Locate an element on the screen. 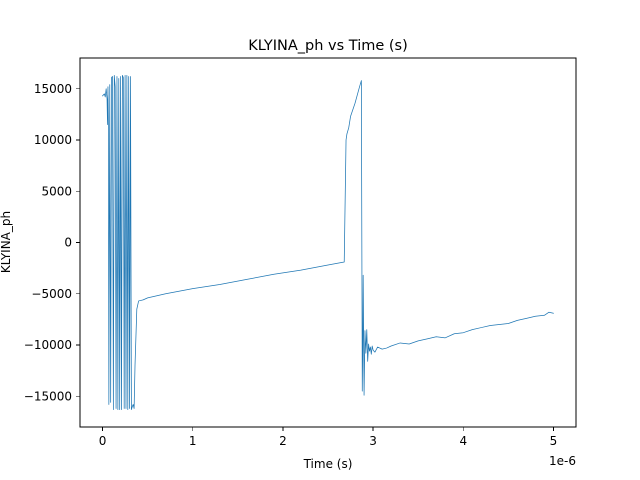 The width and height of the screenshot is (640, 480). y-tick-label: 15000 is located at coordinates (53, 89).